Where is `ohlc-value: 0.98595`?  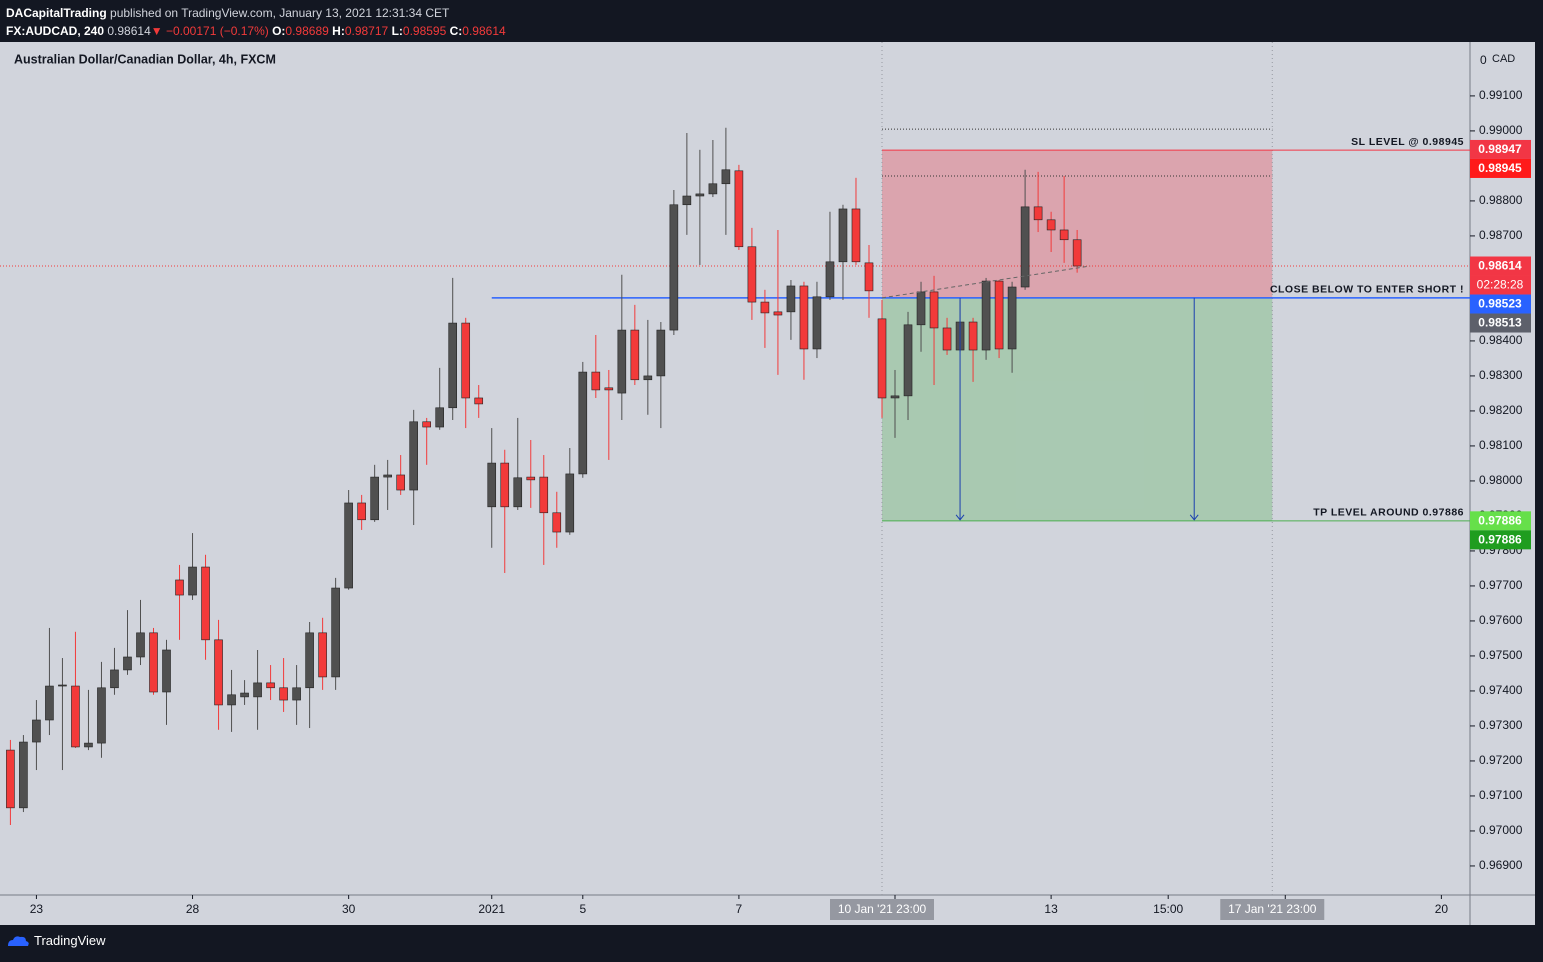
ohlc-value: 0.98595 is located at coordinates (424, 31).